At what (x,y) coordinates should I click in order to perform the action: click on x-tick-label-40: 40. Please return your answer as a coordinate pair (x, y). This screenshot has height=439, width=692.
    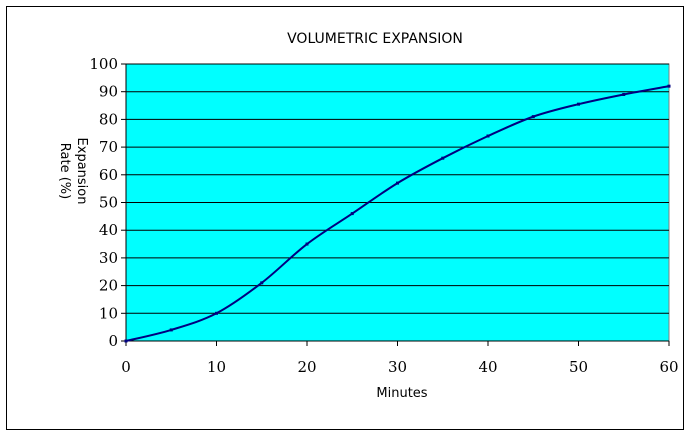
    Looking at the image, I should click on (487, 367).